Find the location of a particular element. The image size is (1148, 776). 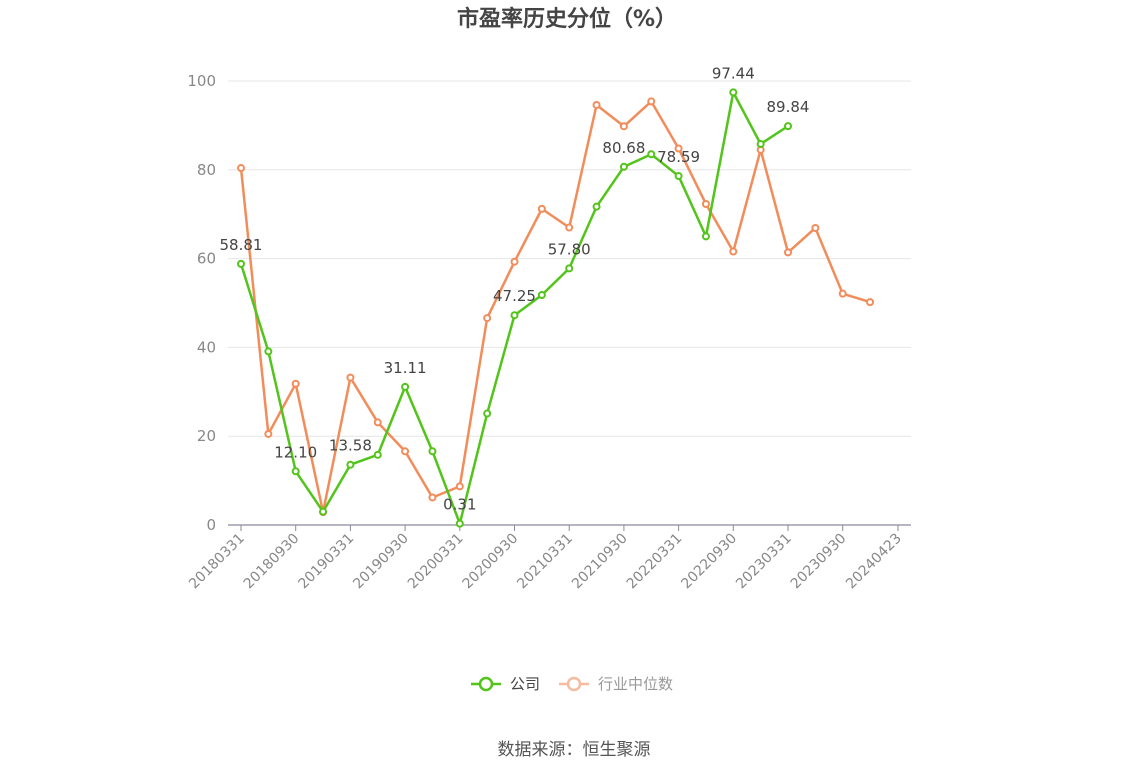

x-tick-label: 20180930 is located at coordinates (272, 562).